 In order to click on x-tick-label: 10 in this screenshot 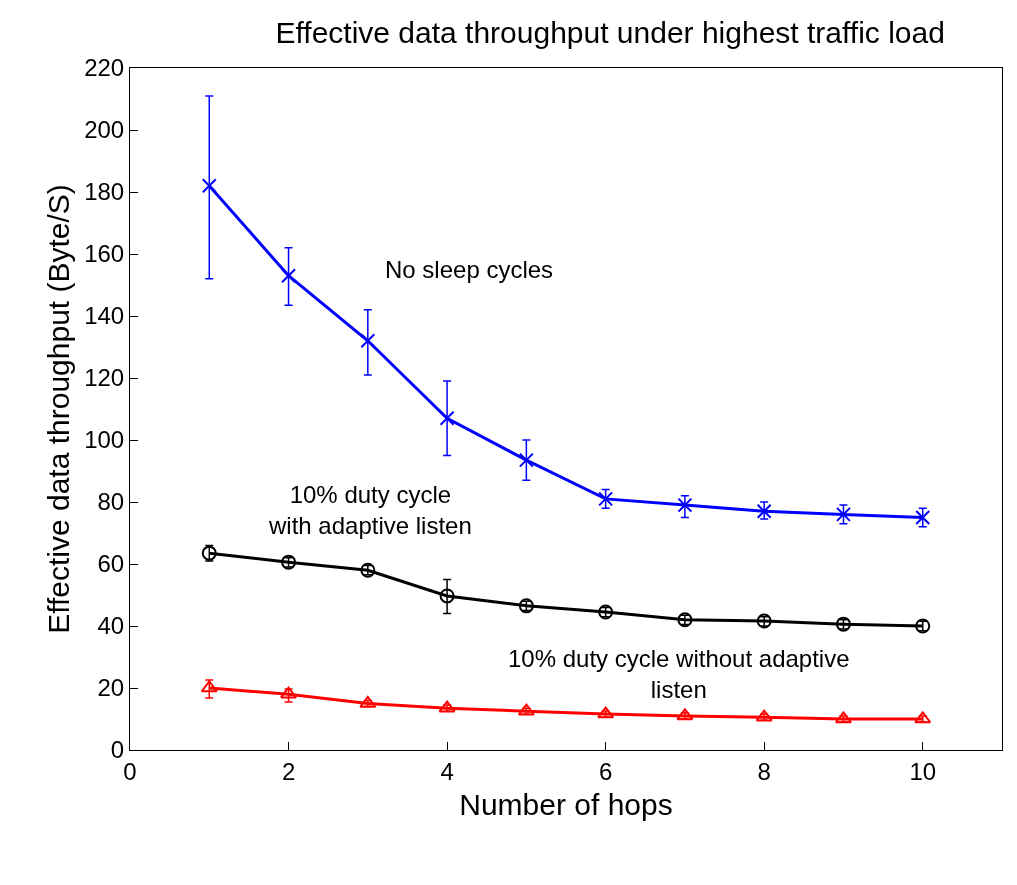, I will do `click(923, 771)`.